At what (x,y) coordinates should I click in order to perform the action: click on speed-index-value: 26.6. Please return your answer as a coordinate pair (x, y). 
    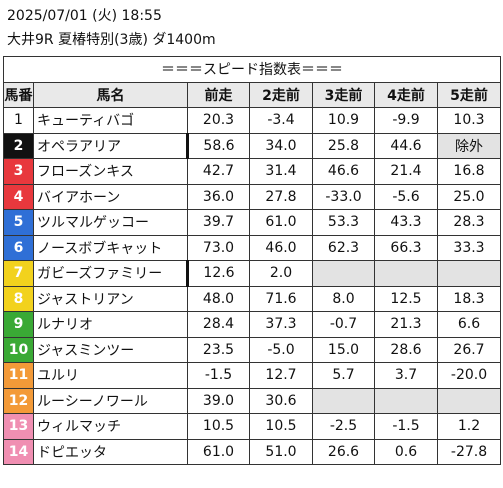
    Looking at the image, I should click on (343, 451).